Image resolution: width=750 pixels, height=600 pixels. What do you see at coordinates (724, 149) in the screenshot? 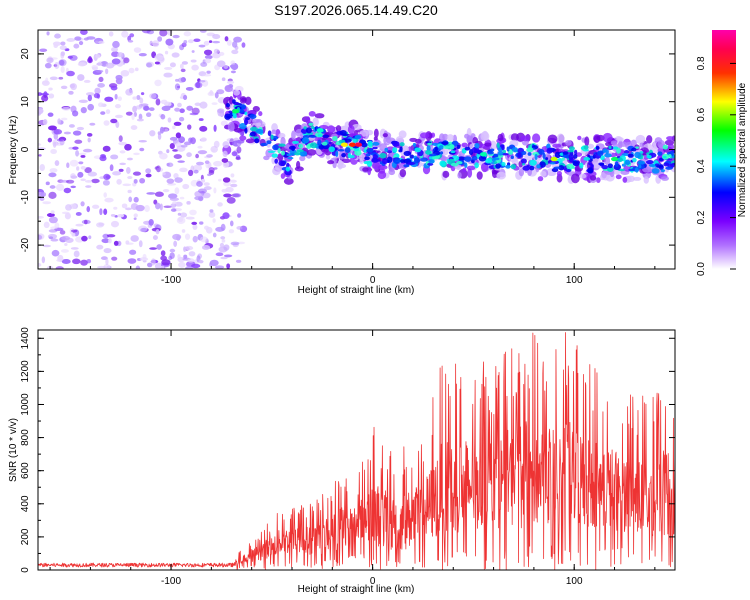
I see `colorbar-gradient` at bounding box center [724, 149].